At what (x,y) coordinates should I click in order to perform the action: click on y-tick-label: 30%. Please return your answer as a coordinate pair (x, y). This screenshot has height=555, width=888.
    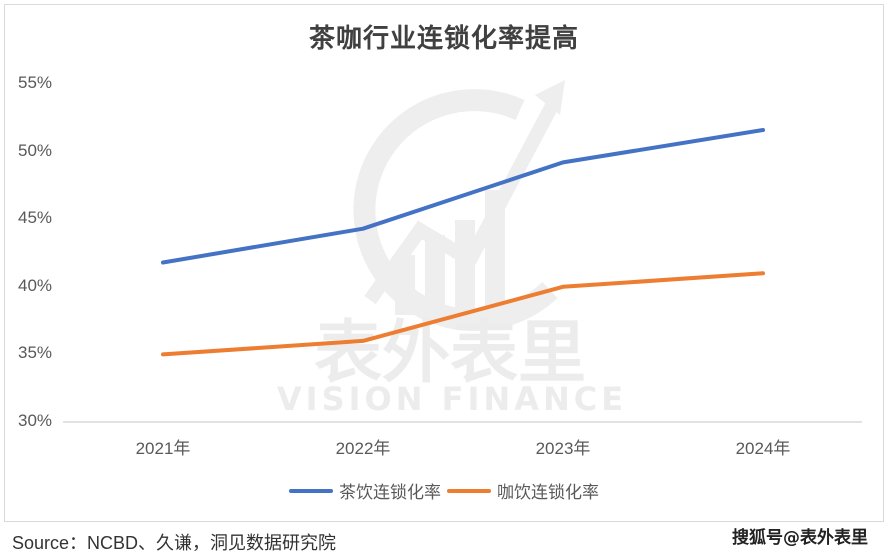
    Looking at the image, I should click on (35, 420).